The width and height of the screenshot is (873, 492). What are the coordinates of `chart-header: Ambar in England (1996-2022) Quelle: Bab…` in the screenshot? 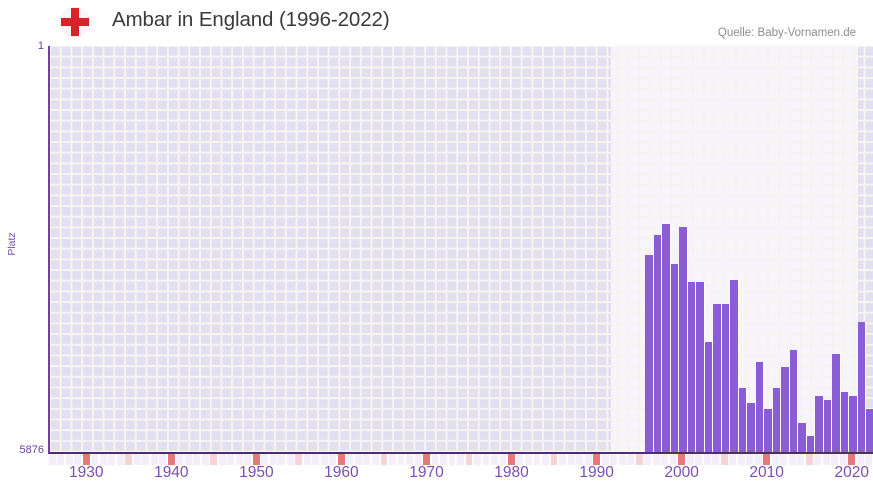 It's located at (436, 23).